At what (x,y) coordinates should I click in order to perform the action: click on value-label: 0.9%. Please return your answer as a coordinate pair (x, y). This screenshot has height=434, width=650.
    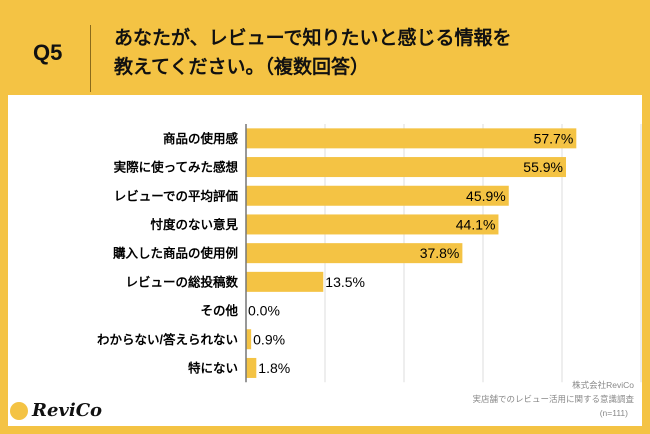
    Looking at the image, I should click on (269, 339).